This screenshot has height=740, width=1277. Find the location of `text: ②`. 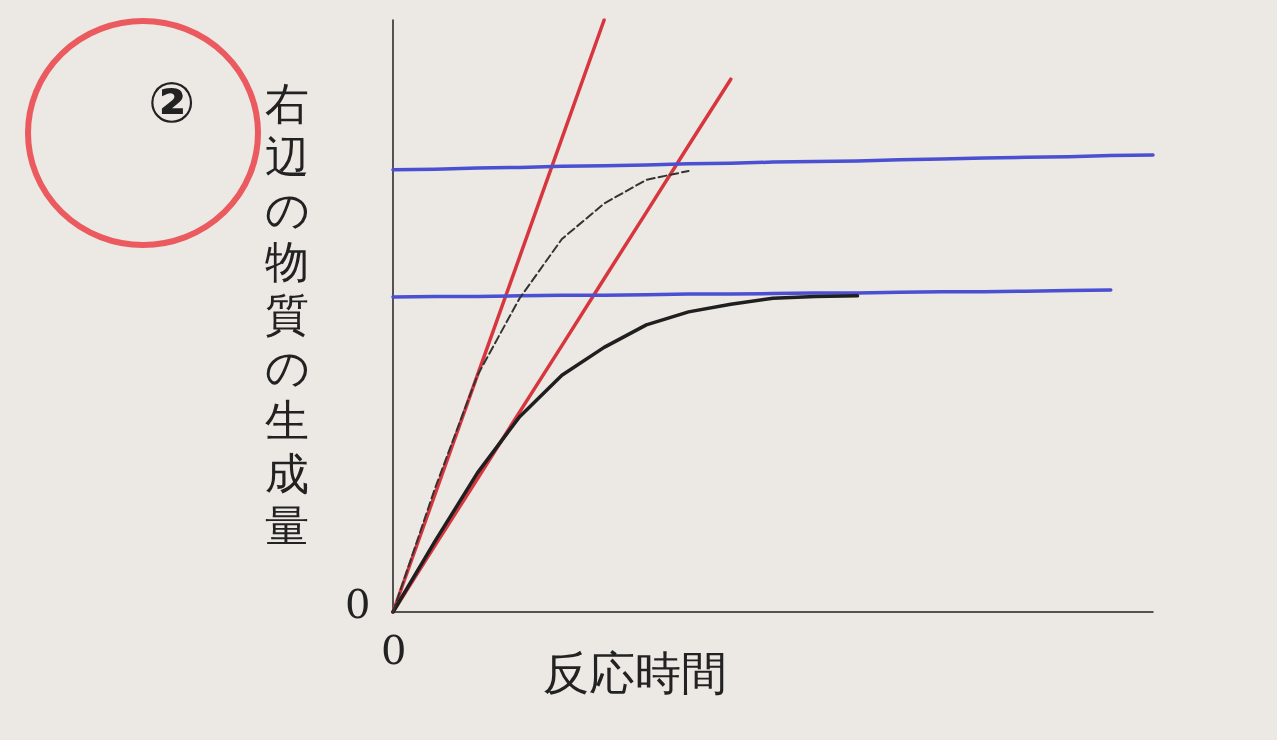

text: ② is located at coordinates (172, 102).